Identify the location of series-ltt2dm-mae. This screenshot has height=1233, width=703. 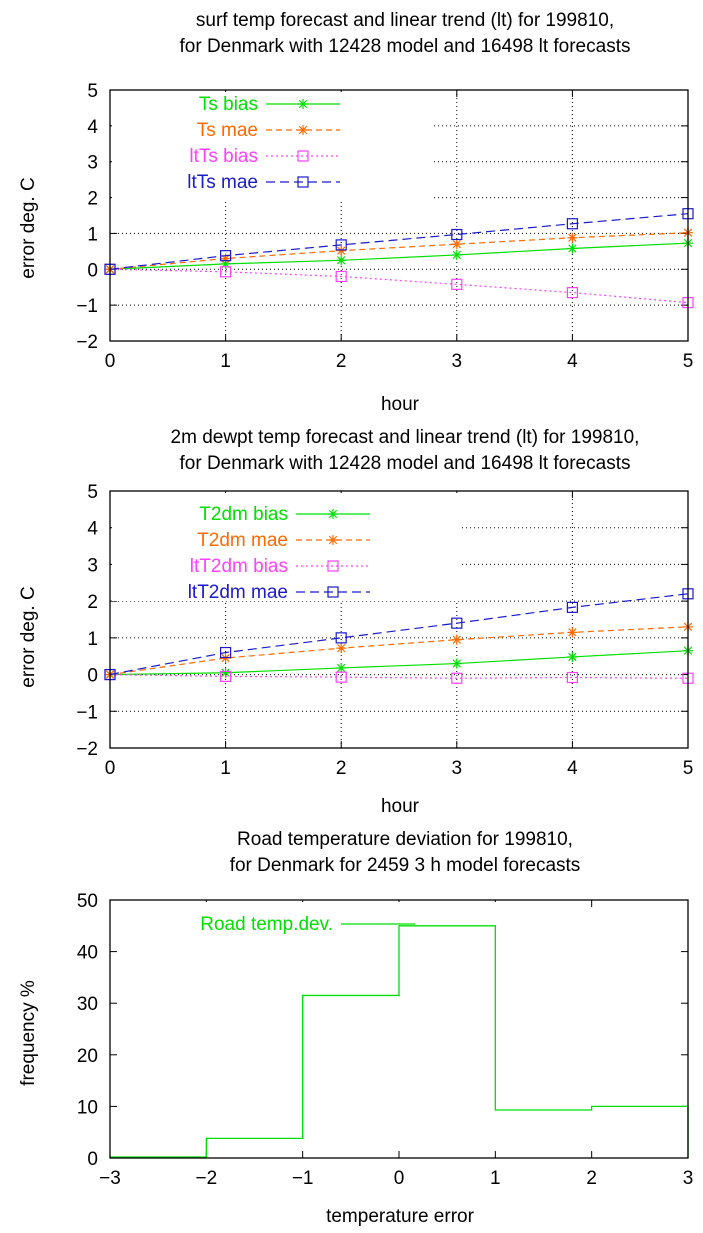
(399, 634).